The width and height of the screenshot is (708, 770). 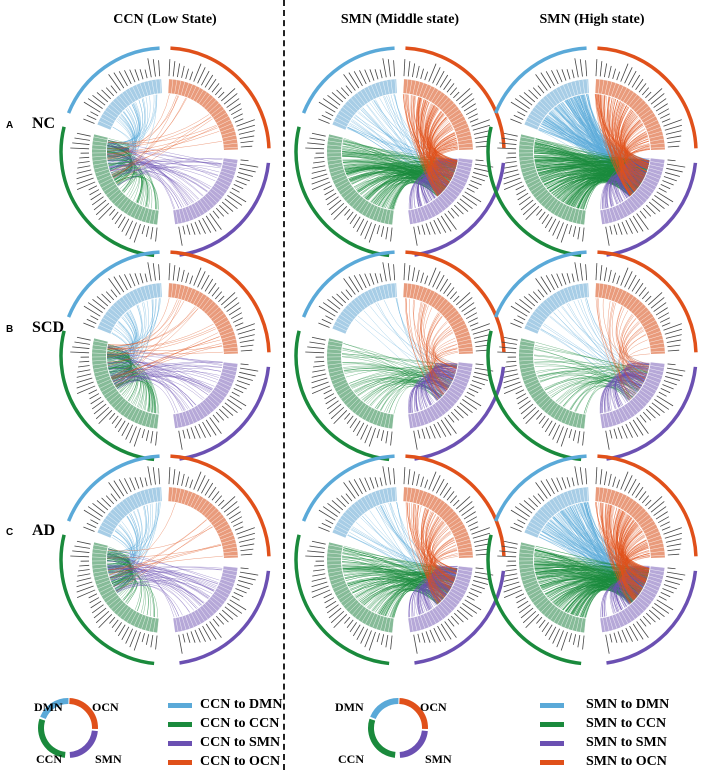 What do you see at coordinates (113, 284) in the screenshot?
I see `module-arc-dmn` at bounding box center [113, 284].